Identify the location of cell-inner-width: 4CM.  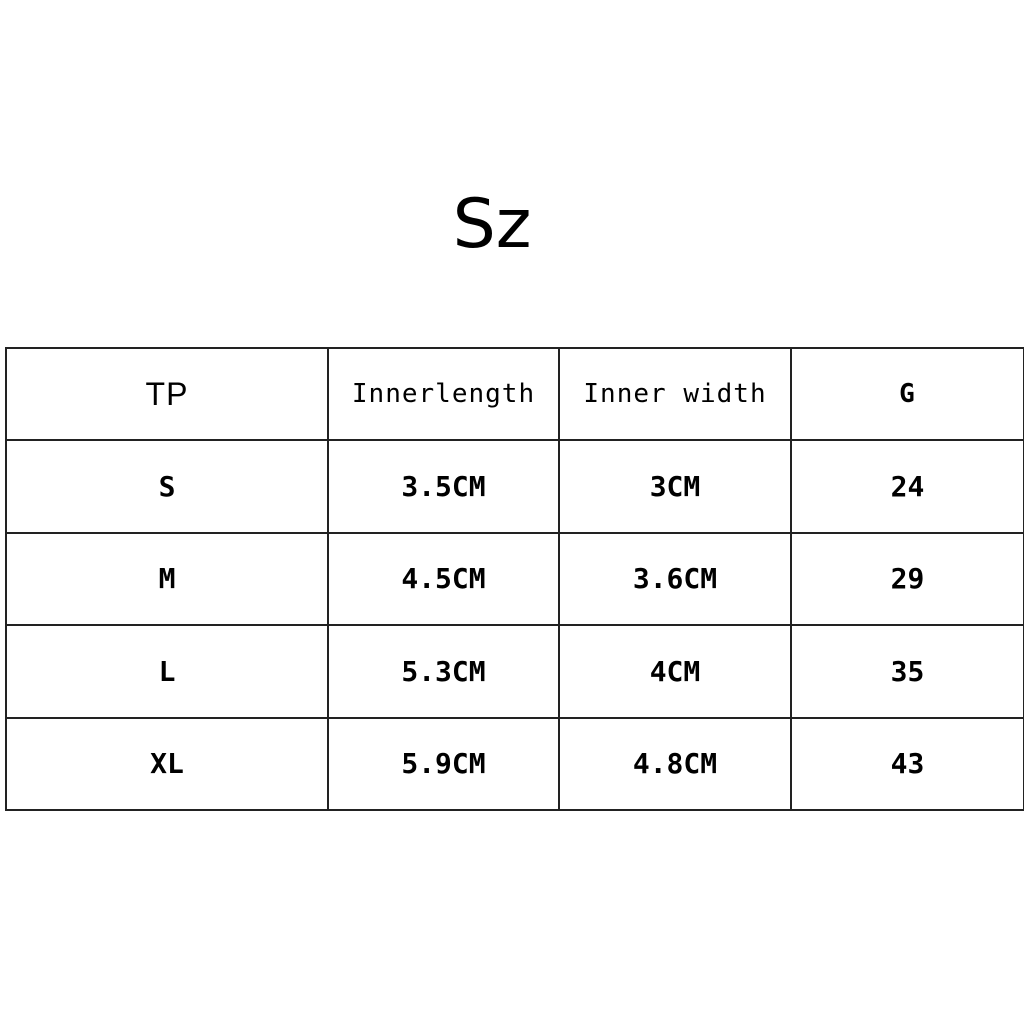
(675, 671).